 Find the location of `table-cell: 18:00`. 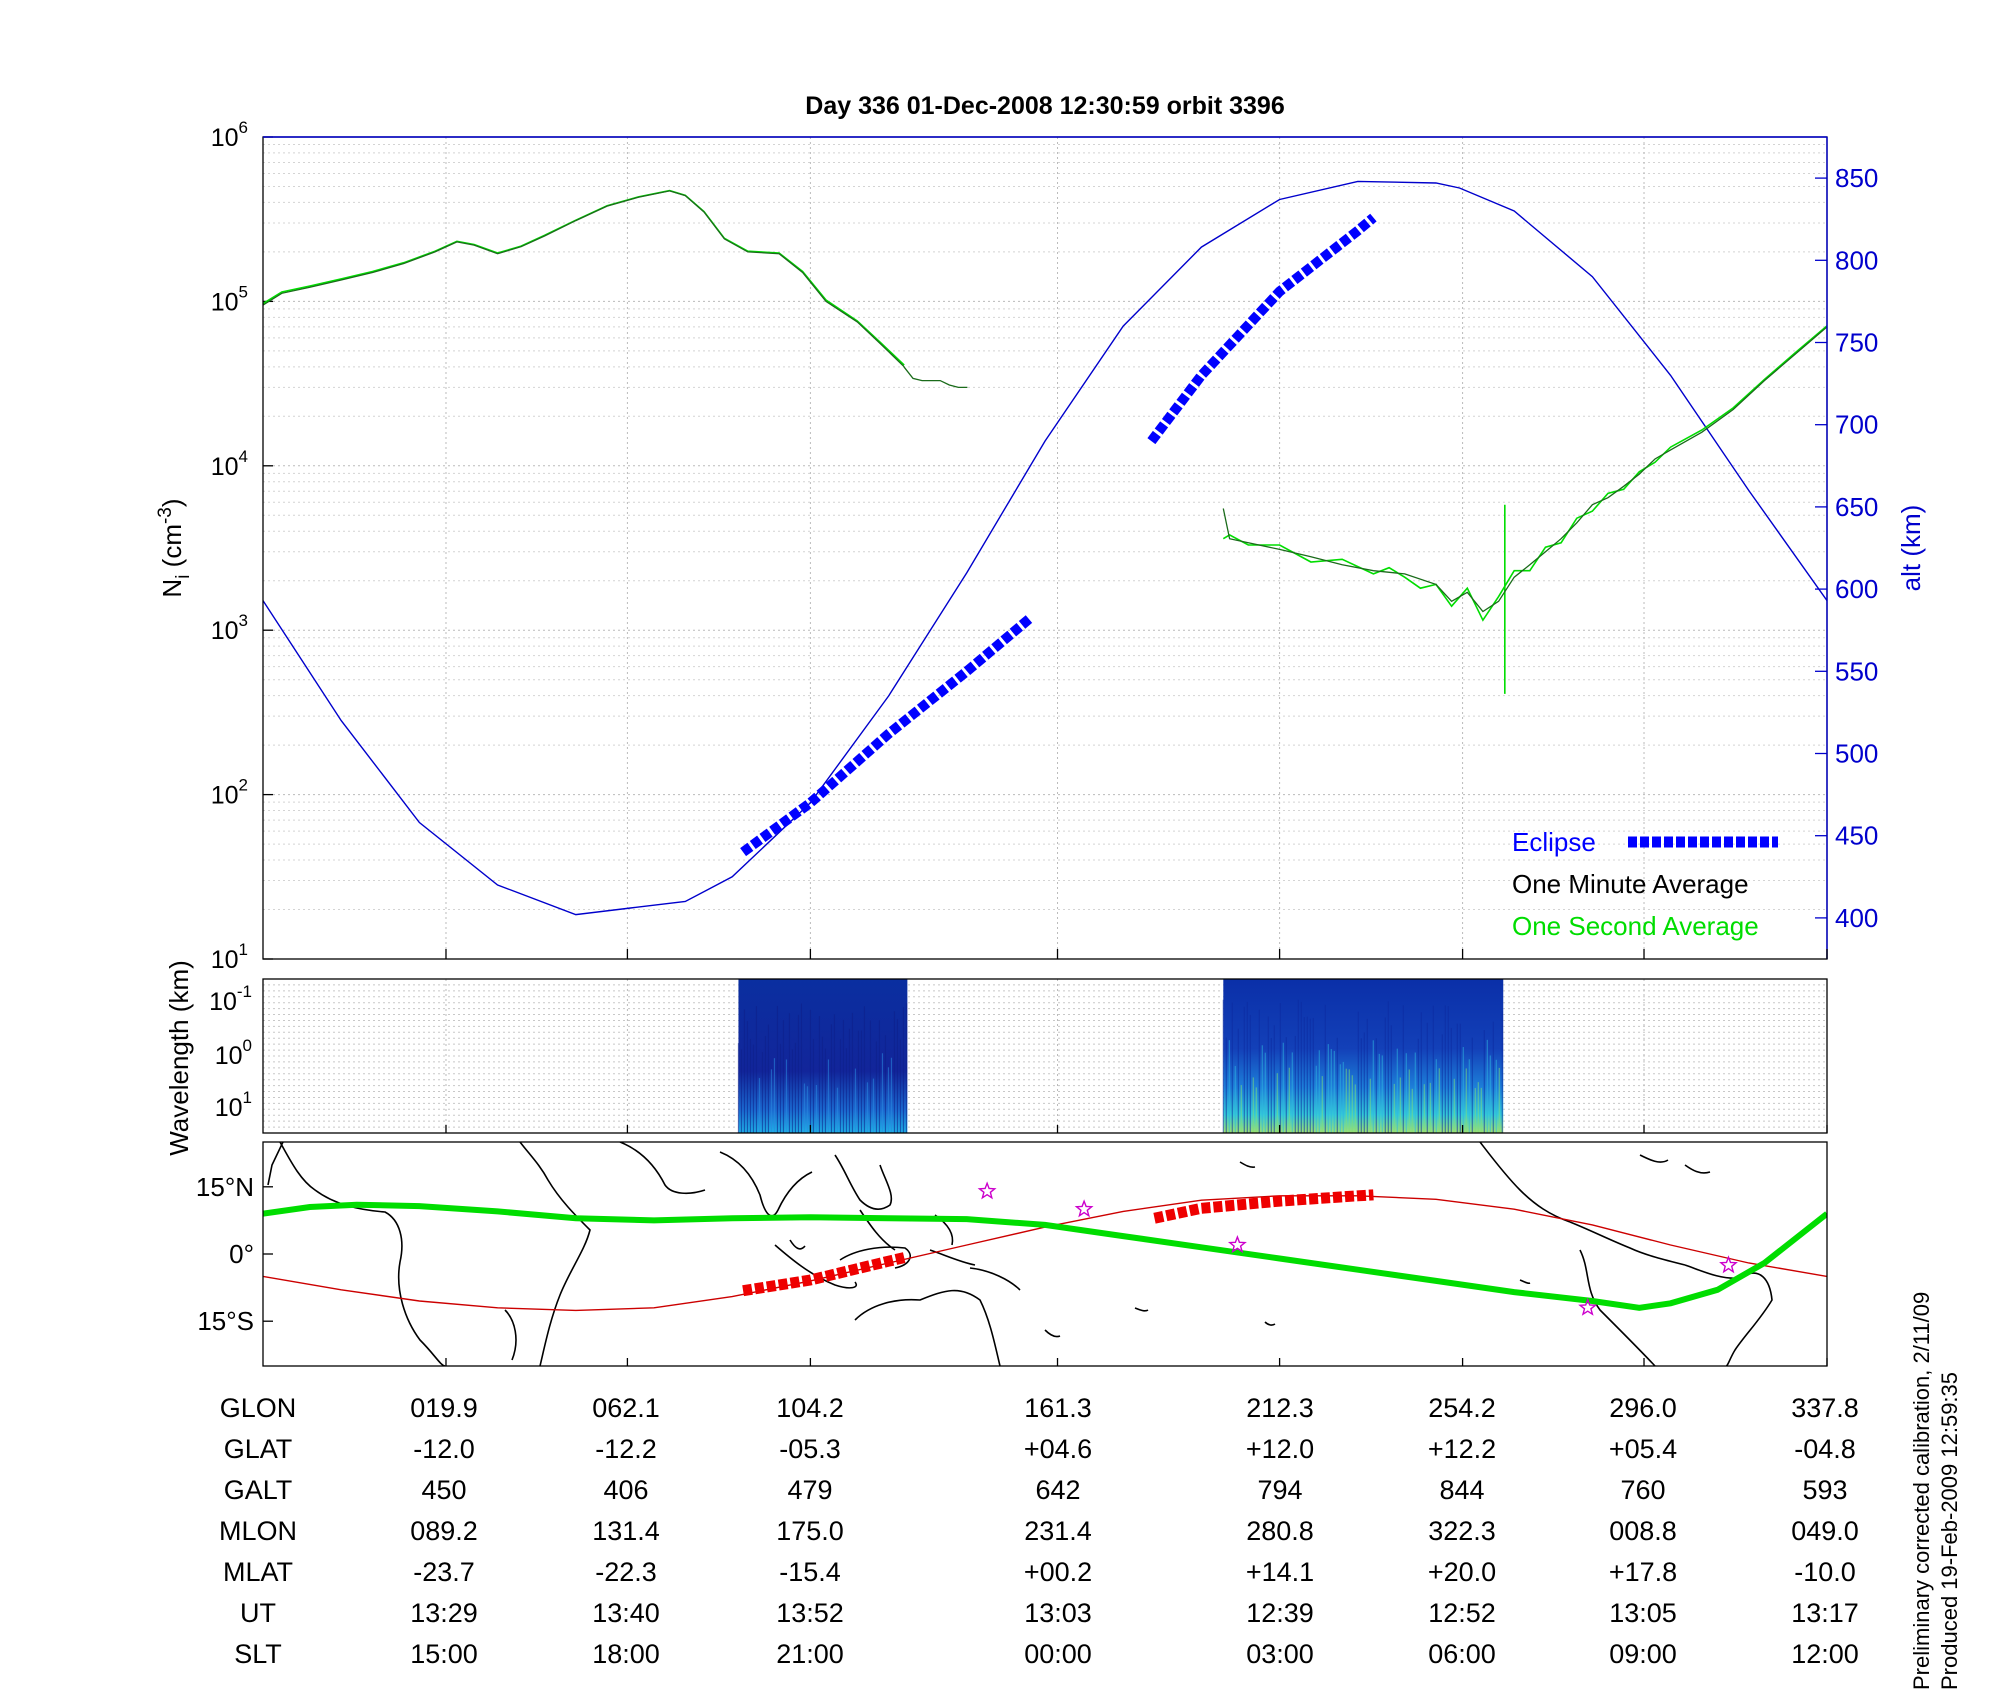

table-cell: 18:00 is located at coordinates (626, 1654).